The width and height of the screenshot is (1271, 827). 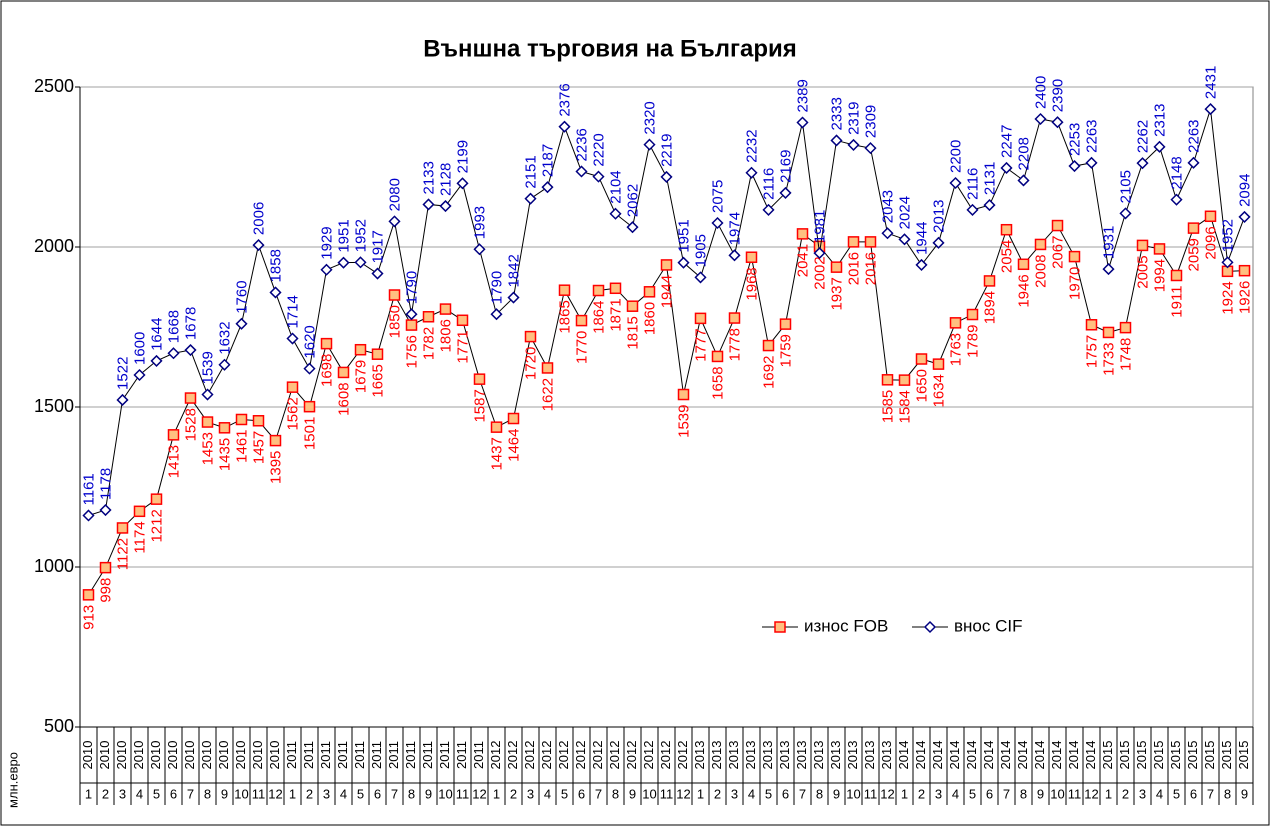 I want to click on data-label: 1678, so click(x=190, y=323).